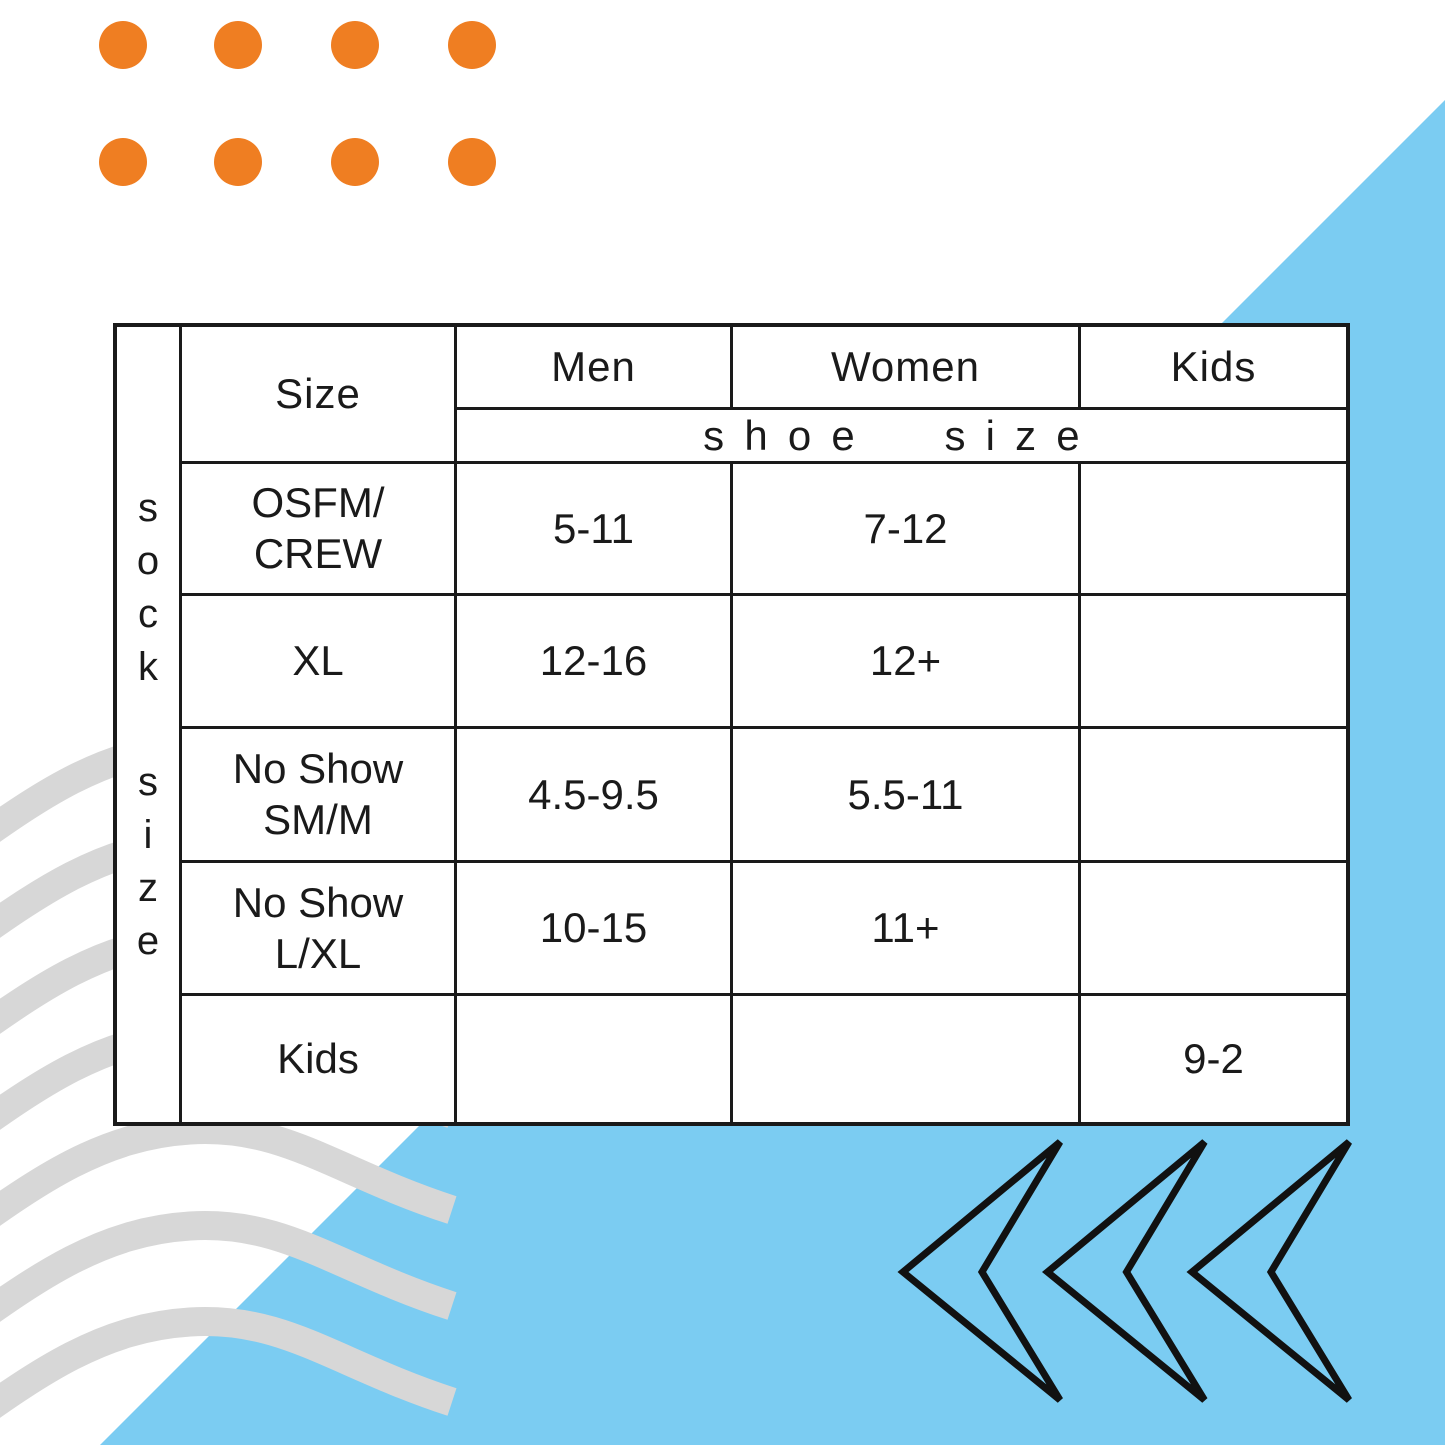 The width and height of the screenshot is (1445, 1445). What do you see at coordinates (1214, 366) in the screenshot?
I see `header-kids: Kids` at bounding box center [1214, 366].